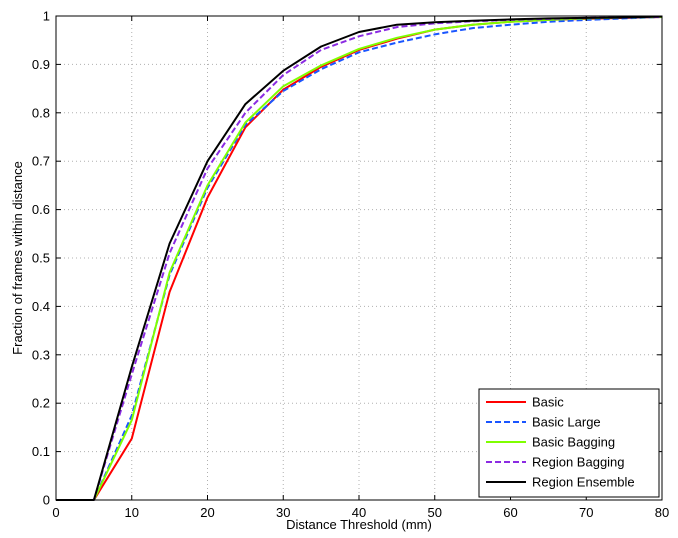 The width and height of the screenshot is (678, 538). I want to click on y-tick-label: 0.8, so click(41, 112).